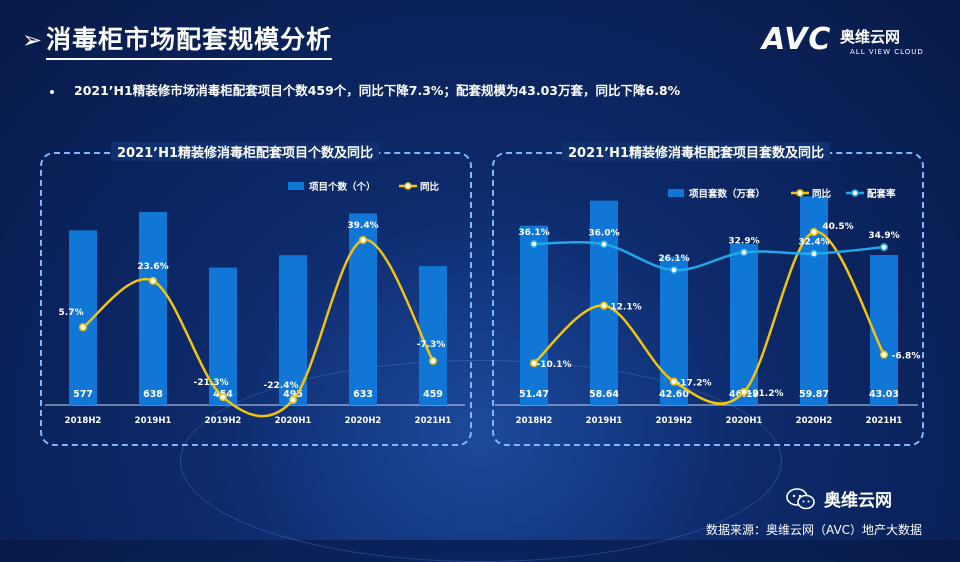 The image size is (960, 562). I want to click on right-yoy-point-2018H2, so click(533, 363).